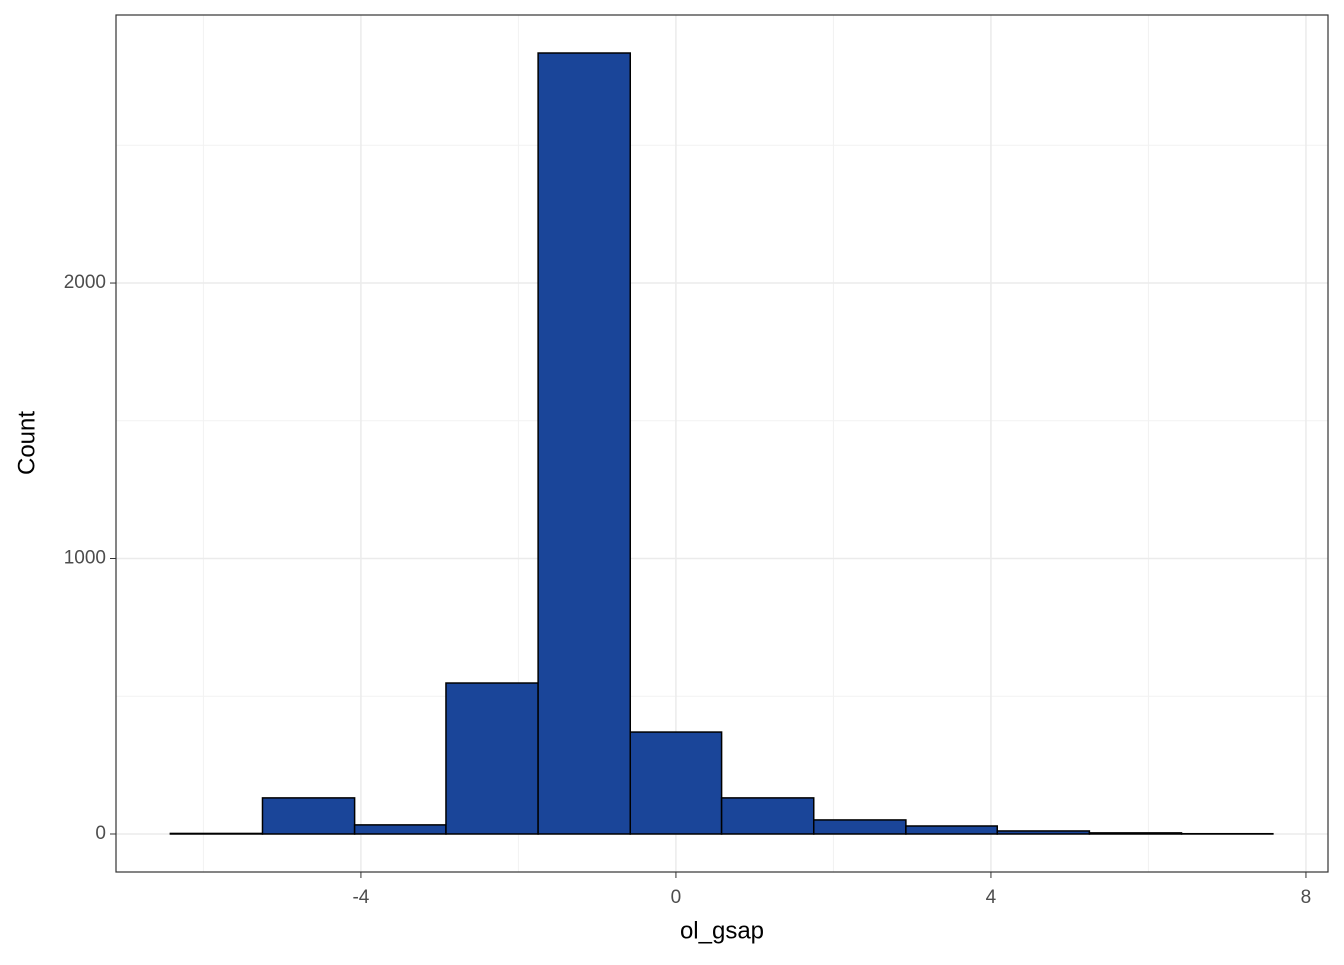 The width and height of the screenshot is (1344, 965). What do you see at coordinates (85, 282) in the screenshot?
I see `y-tick-label: 2000` at bounding box center [85, 282].